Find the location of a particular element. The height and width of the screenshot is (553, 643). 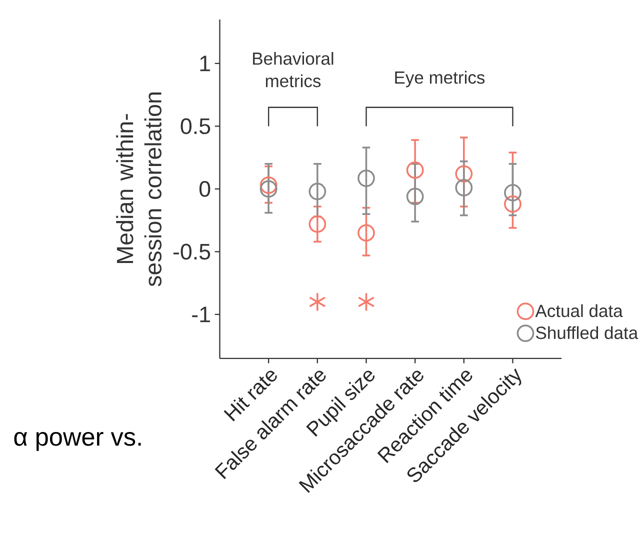

text: α power vs. is located at coordinates (77, 441).